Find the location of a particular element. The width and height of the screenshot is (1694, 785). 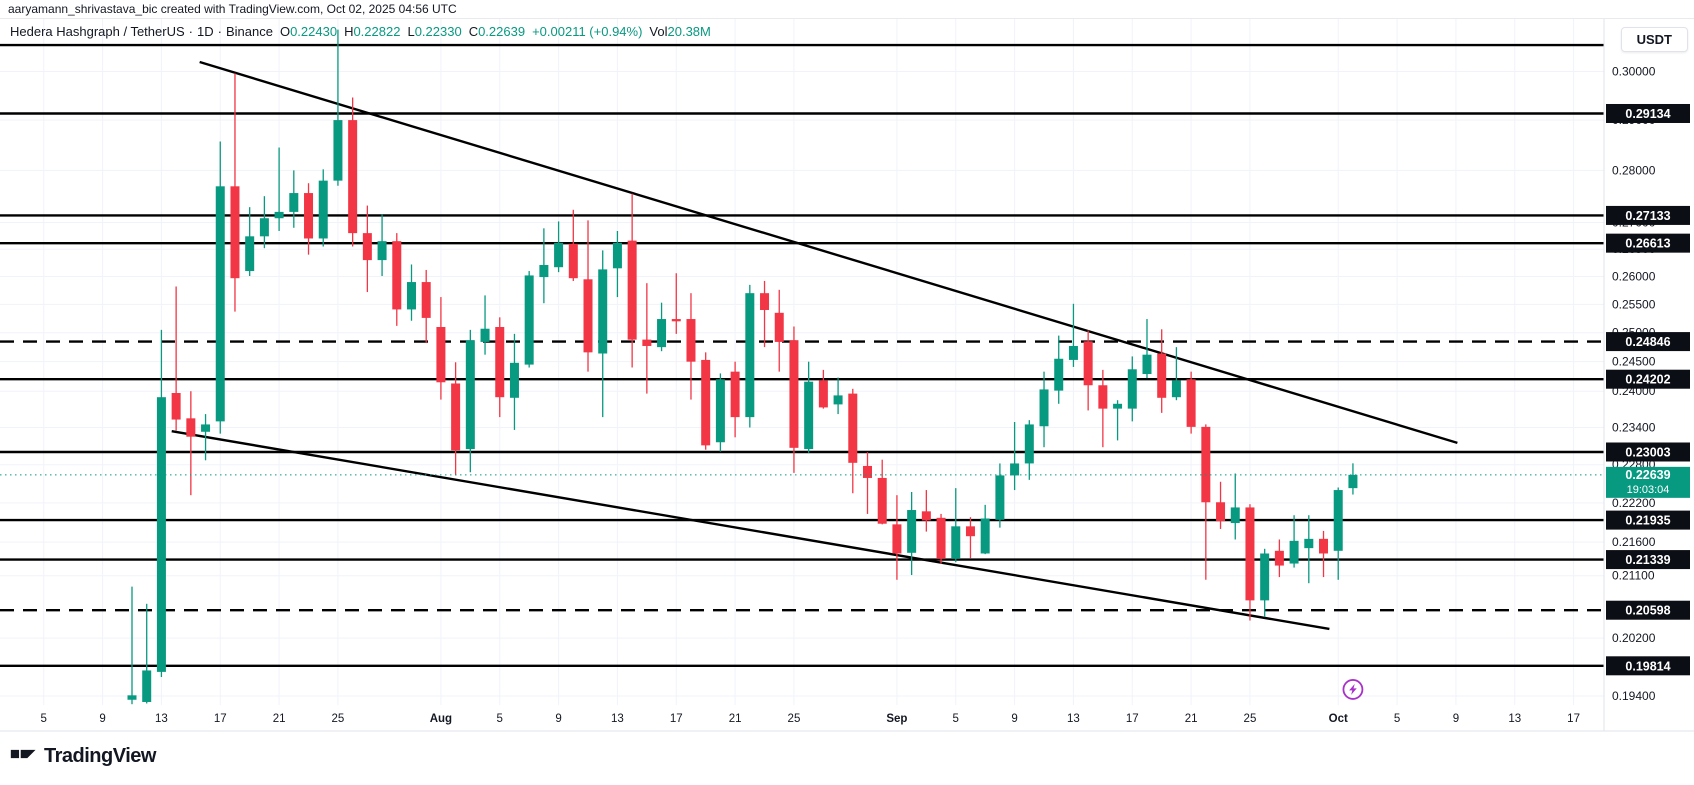

time-tick-label: Aug is located at coordinates (441, 719).